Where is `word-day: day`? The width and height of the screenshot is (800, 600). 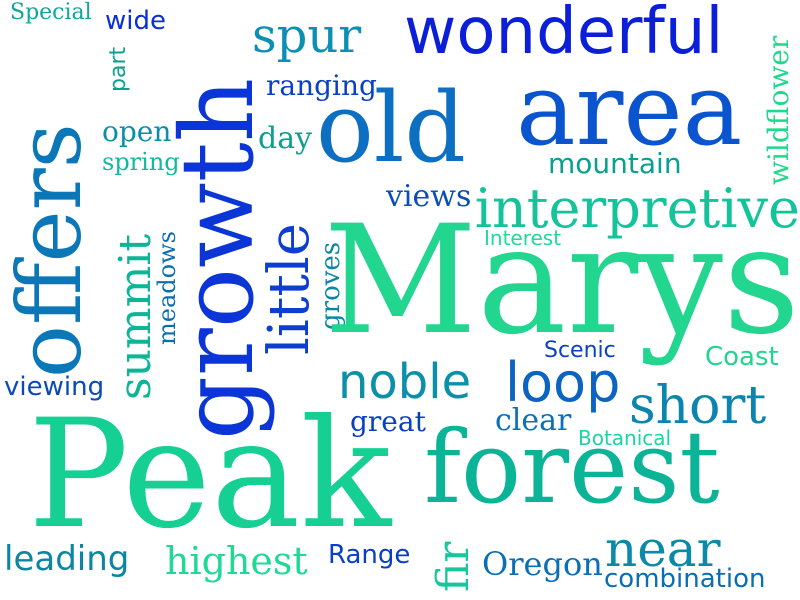
word-day: day is located at coordinates (285, 138).